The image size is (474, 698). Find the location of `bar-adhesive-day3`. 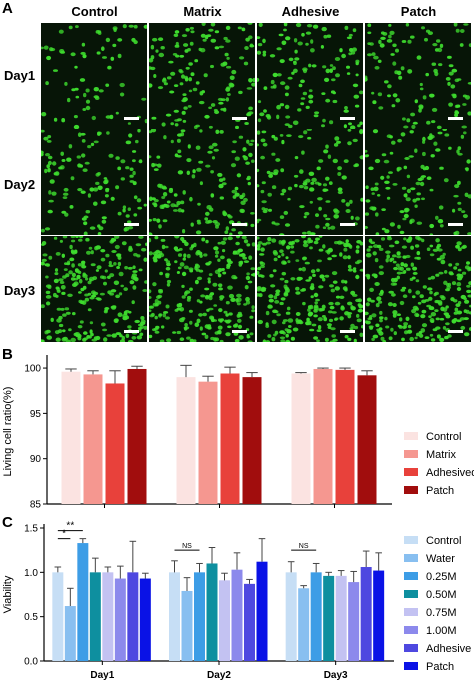

bar-adhesive-day3 is located at coordinates (366, 614).